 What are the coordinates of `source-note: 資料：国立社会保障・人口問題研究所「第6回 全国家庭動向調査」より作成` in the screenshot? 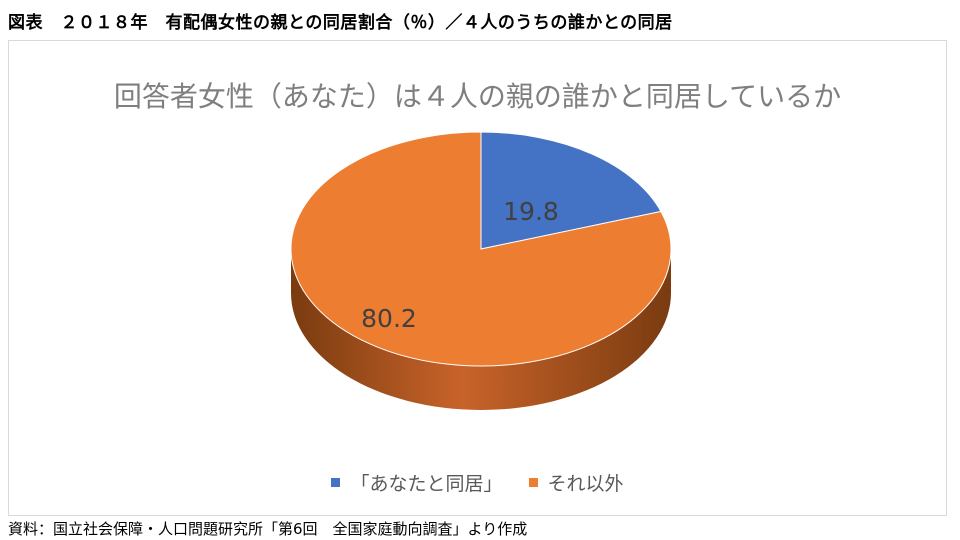 It's located at (268, 529).